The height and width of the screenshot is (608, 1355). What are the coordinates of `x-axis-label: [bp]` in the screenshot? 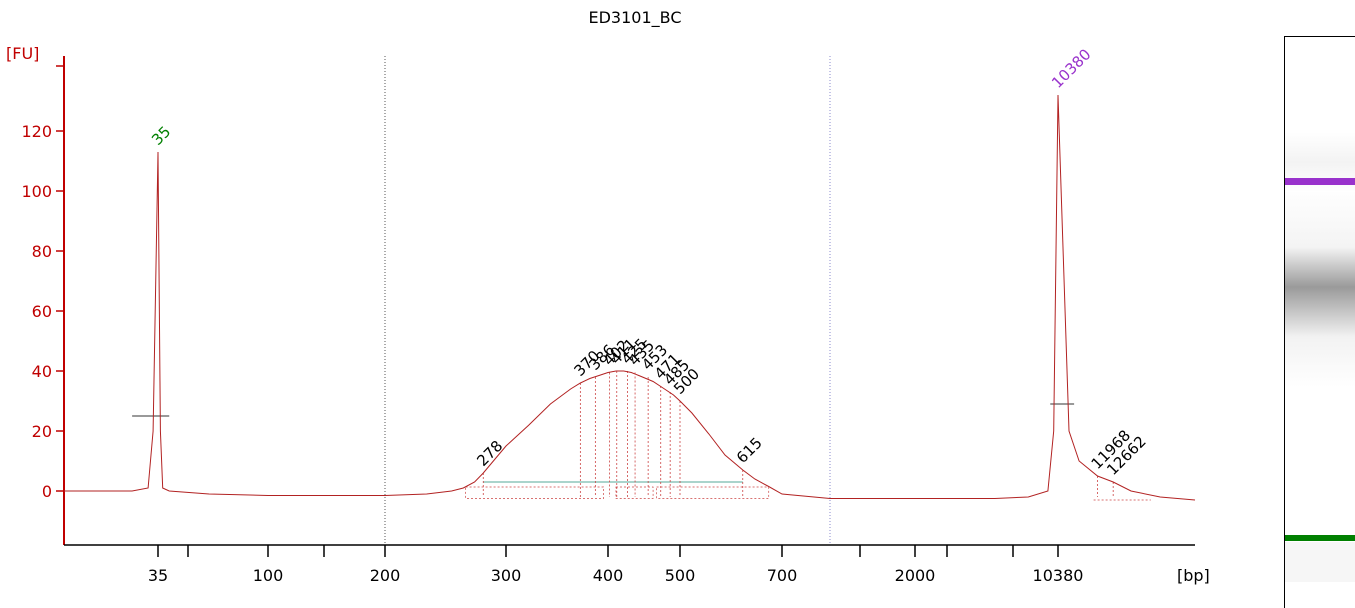 It's located at (1193, 575).